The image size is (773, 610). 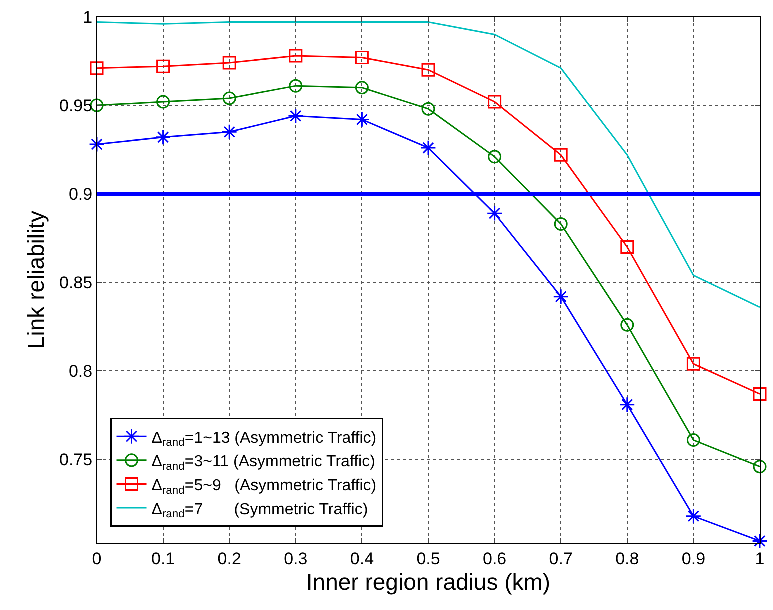 I want to click on x-tick-label: 0.5, so click(x=428, y=558).